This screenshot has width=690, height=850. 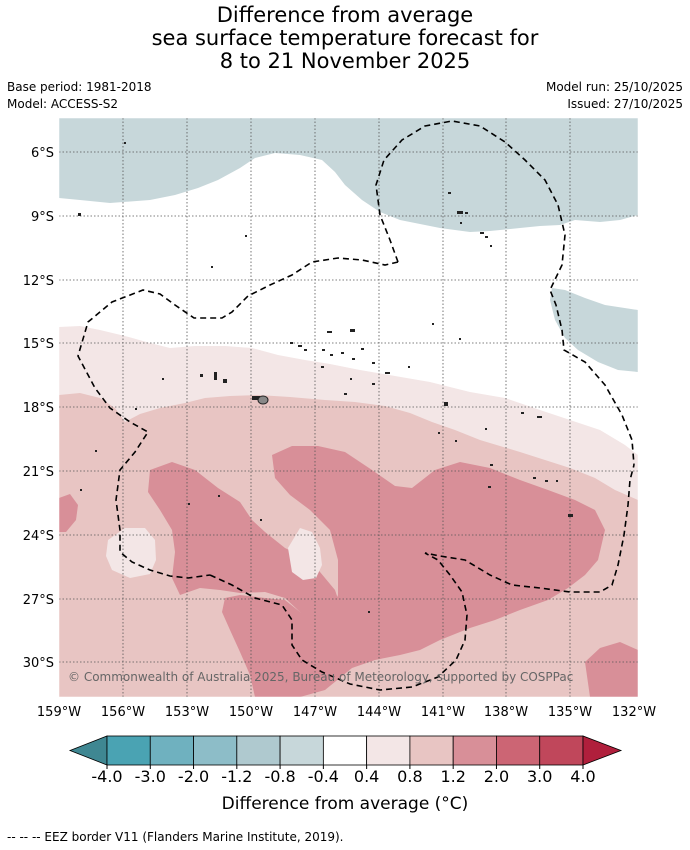 What do you see at coordinates (315, 712) in the screenshot?
I see `lon-label: 147°W` at bounding box center [315, 712].